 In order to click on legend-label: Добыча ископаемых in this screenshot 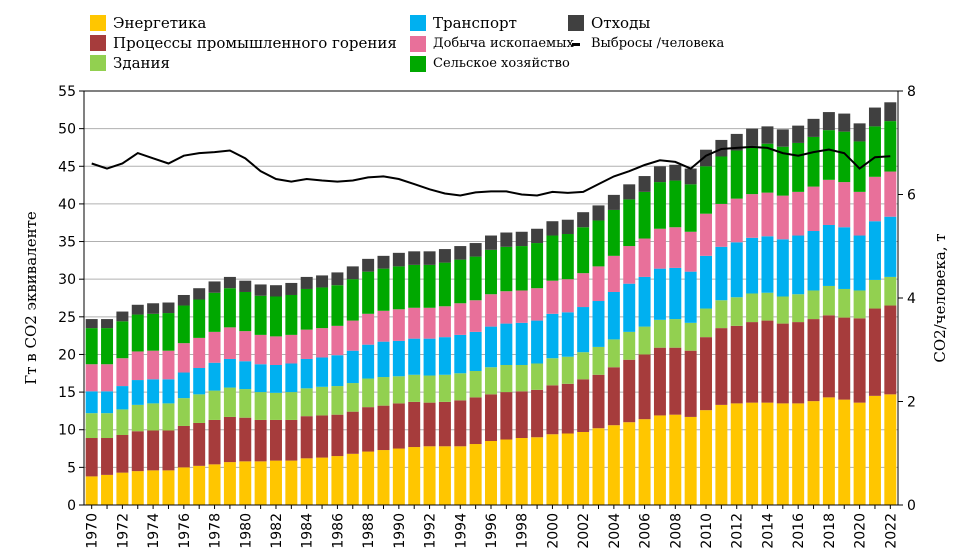, I will do `click(503, 43)`.